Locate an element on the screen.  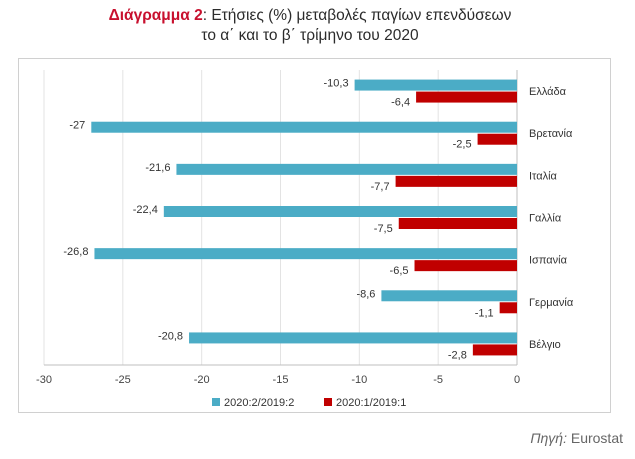
x-tick-label: -5 is located at coordinates (438, 380).